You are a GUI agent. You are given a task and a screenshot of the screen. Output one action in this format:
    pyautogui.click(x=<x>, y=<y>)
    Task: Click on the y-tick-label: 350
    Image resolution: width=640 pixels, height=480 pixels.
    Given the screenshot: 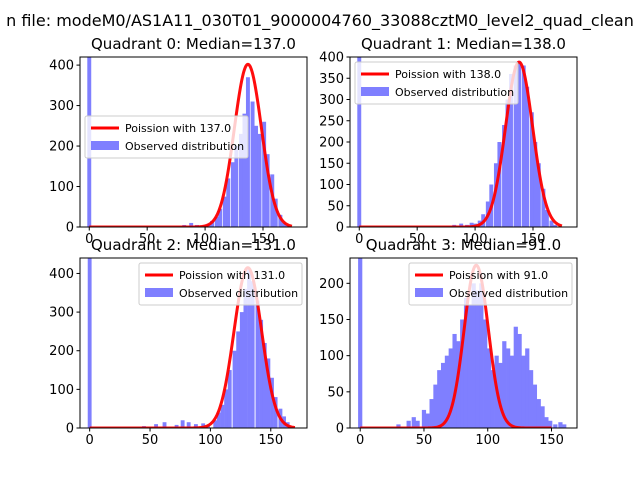 What is the action you would take?
    pyautogui.click(x=331, y=79)
    